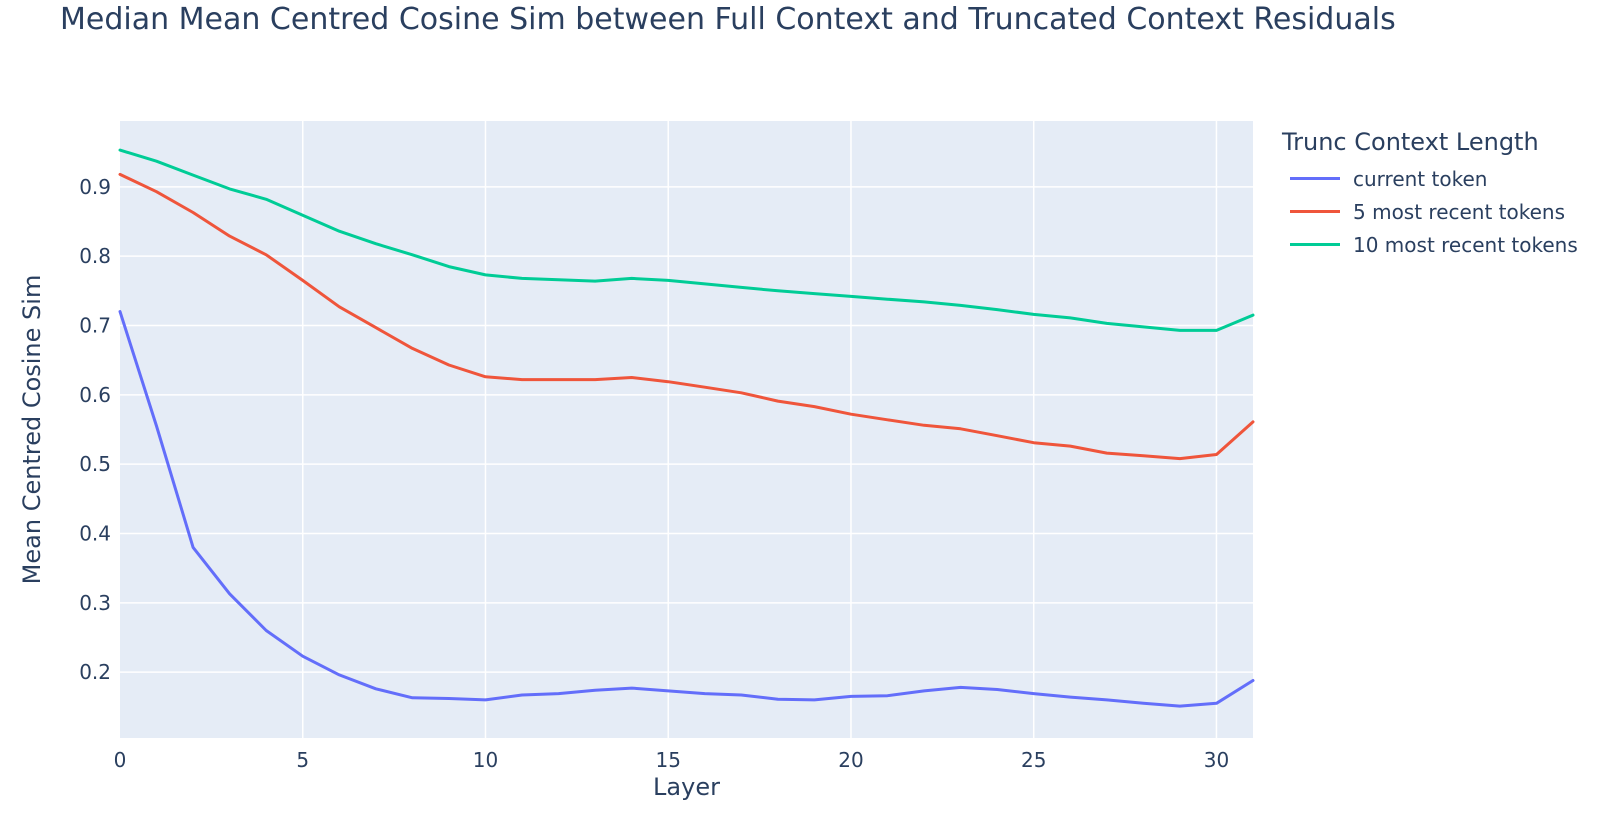 The width and height of the screenshot is (1600, 834). I want to click on legend-item-5-most-recent-tokens: 5 most recent tokens, so click(1430, 211).